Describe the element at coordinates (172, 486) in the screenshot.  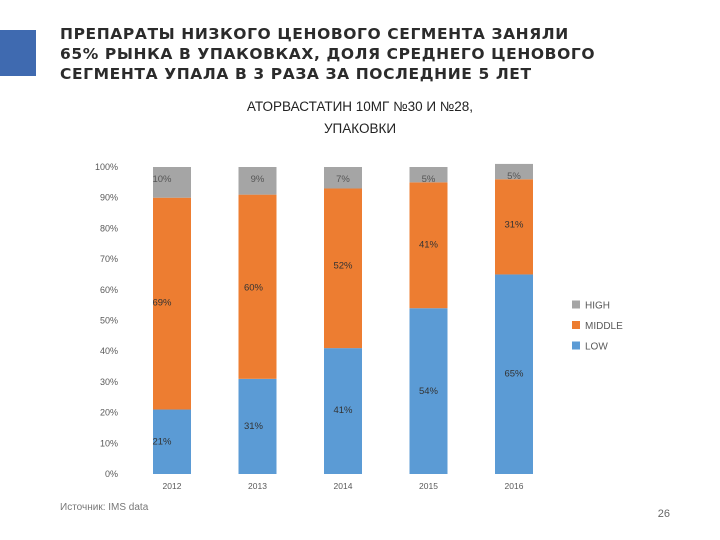
I see `x-tick-label: 2012` at that location.